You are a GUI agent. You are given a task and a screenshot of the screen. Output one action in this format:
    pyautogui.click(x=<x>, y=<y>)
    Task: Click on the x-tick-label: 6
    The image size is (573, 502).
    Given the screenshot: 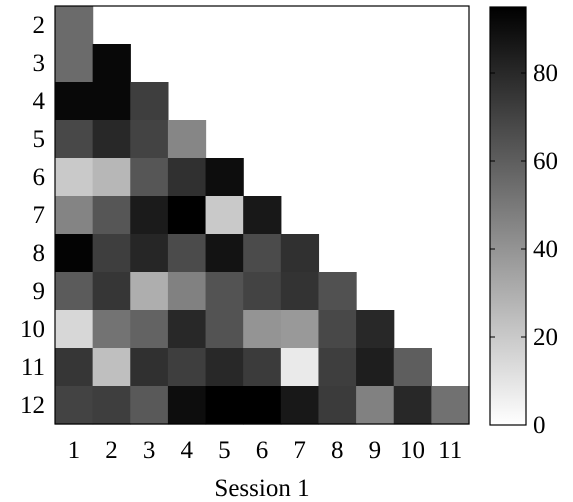 What is the action you would take?
    pyautogui.click(x=262, y=450)
    